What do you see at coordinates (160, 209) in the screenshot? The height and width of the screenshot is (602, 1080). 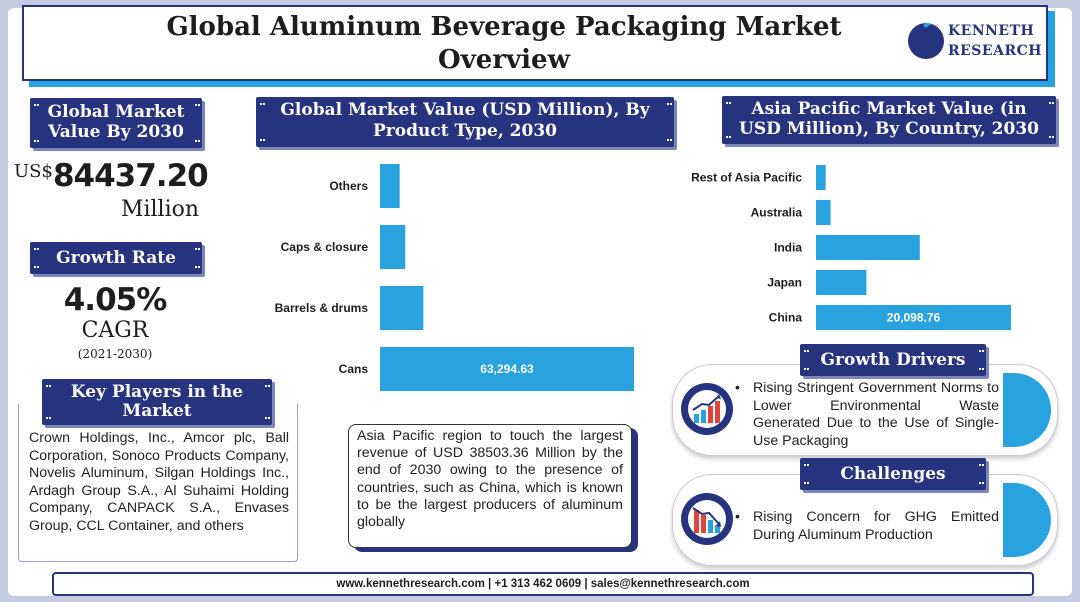 I see `market-value-unit: Million` at bounding box center [160, 209].